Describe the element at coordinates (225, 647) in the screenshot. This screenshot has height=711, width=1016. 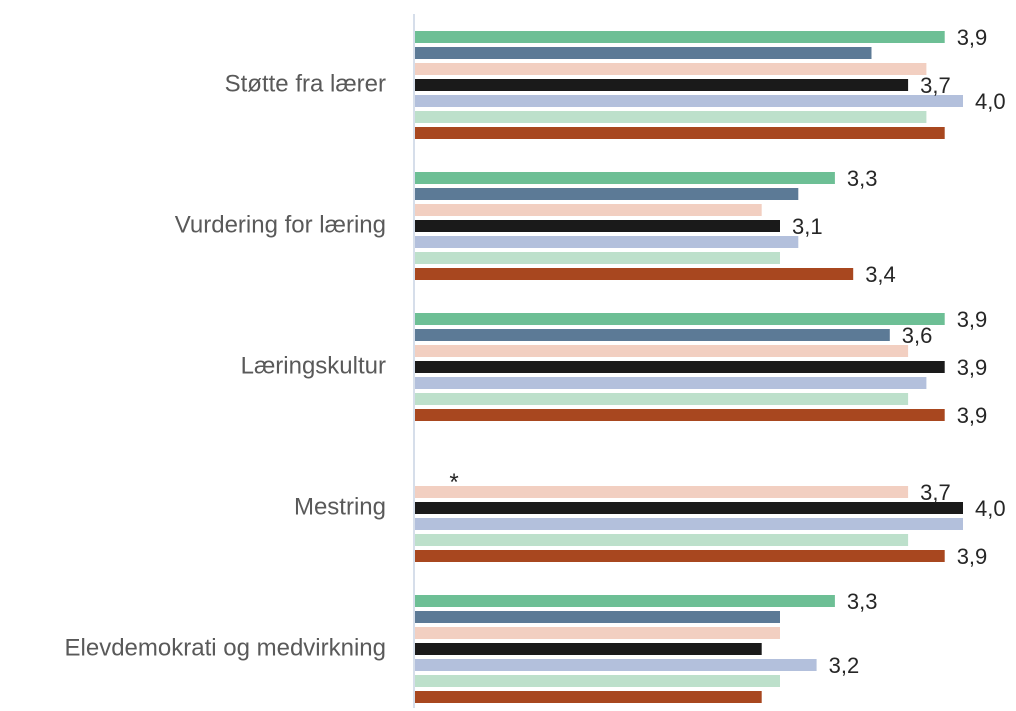
I see `category-label: Elevdemokrati og medvirkning` at that location.